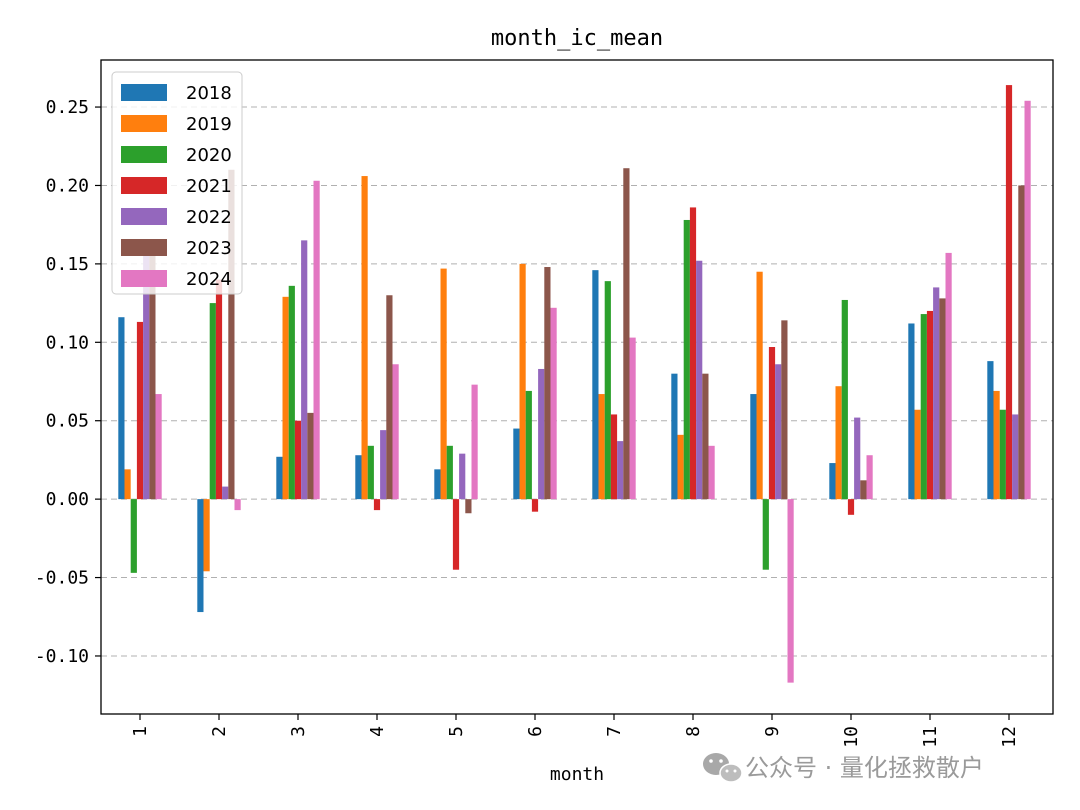 The image size is (1080, 810). Describe the element at coordinates (209, 279) in the screenshot. I see `legend-label-2024: 2024` at that location.